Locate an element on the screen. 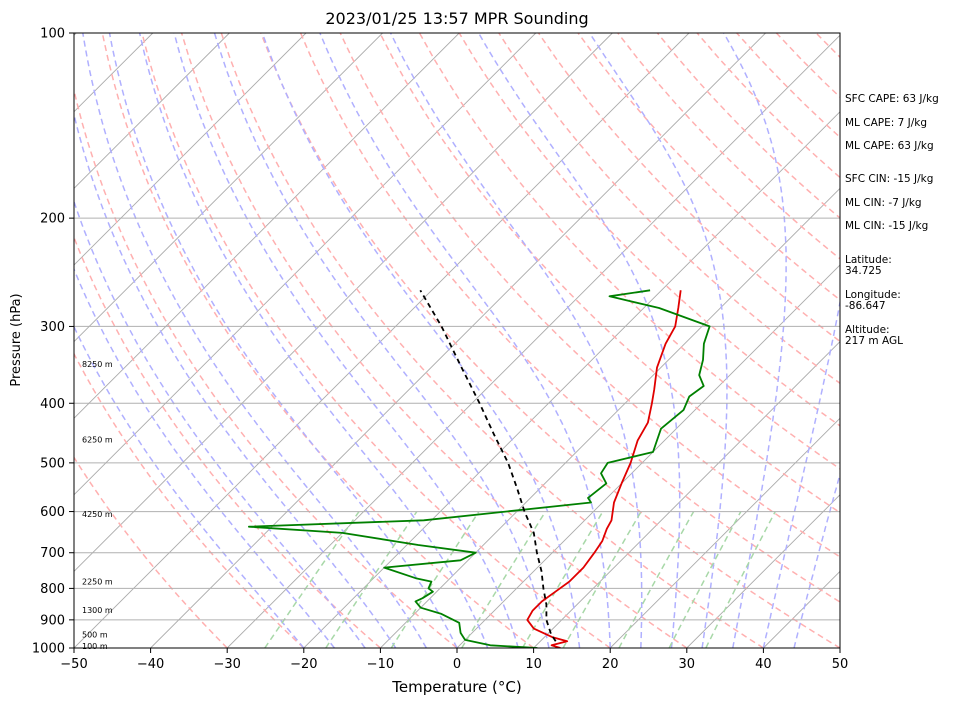 This screenshot has width=953, height=705. y-tick-label: 300 is located at coordinates (52, 327).